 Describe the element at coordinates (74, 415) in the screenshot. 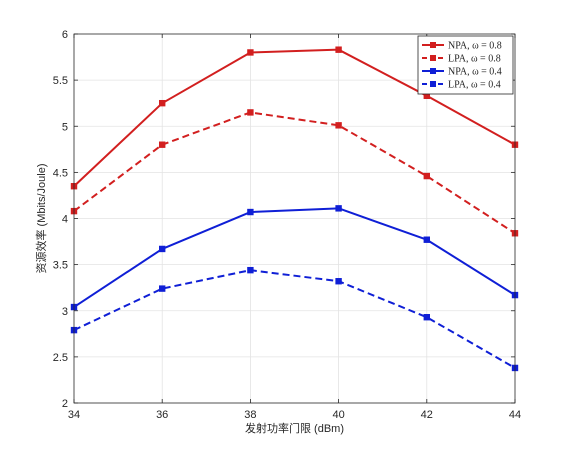

I see `x-tick-label: 34` at that location.